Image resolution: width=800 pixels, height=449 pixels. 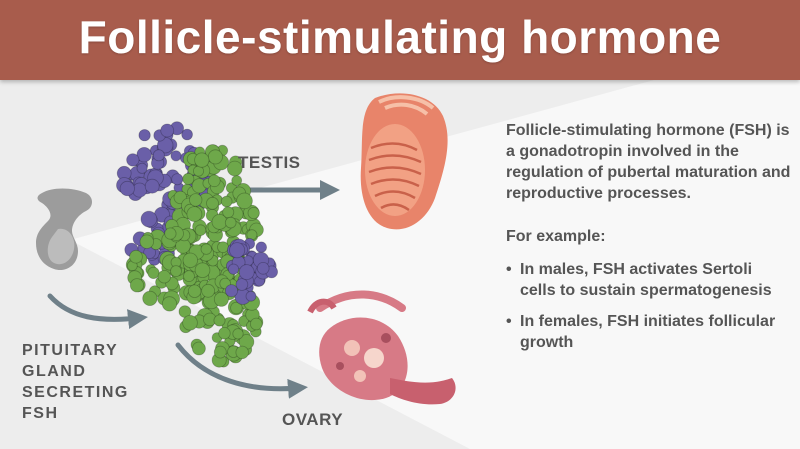 What do you see at coordinates (40, 413) in the screenshot?
I see `pituitary-label-line: FSH` at bounding box center [40, 413].